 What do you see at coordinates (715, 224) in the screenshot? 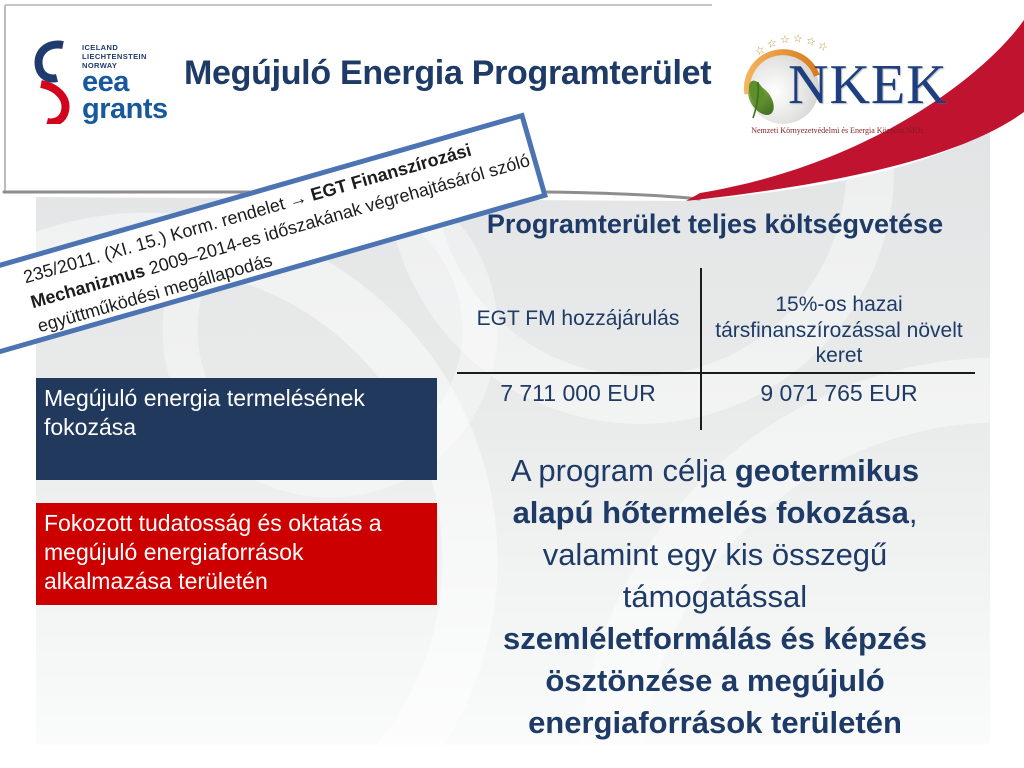
I see `budget-heading: Programterület teljes költségvetése` at bounding box center [715, 224].